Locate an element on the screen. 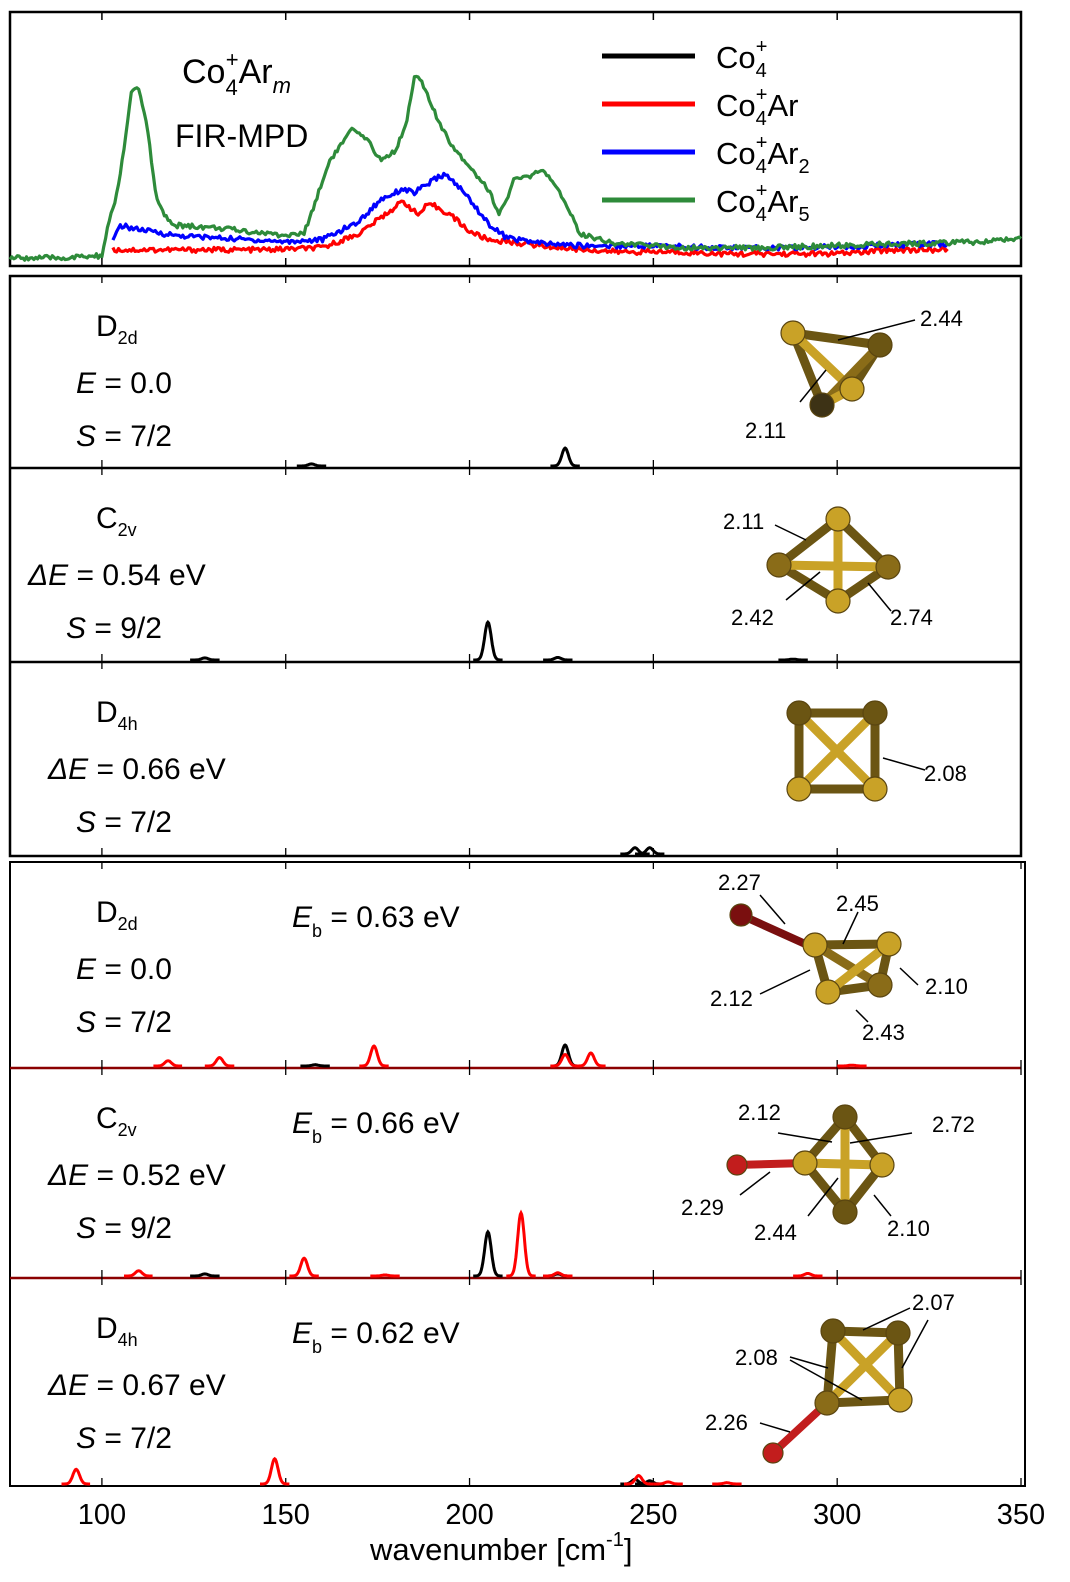 This screenshot has width=1070, height=1582. energy-label: ΔE = 0.67 eV is located at coordinates (136, 1385).